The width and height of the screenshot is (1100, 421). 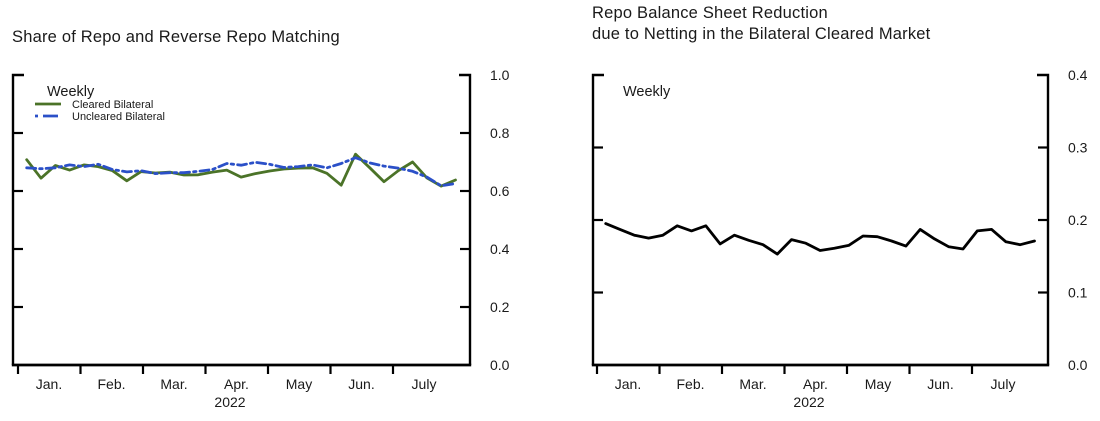 What do you see at coordinates (176, 37) in the screenshot?
I see `chart-title: Share of Repo and Reverse Repo Matching` at bounding box center [176, 37].